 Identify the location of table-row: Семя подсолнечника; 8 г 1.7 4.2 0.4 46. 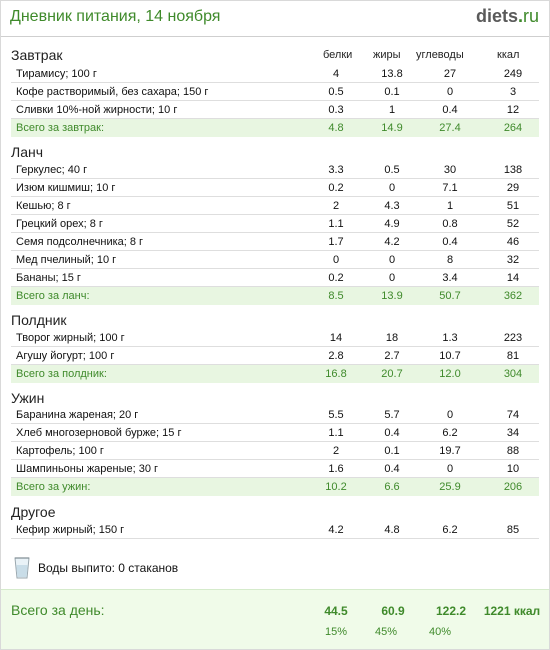
(275, 242).